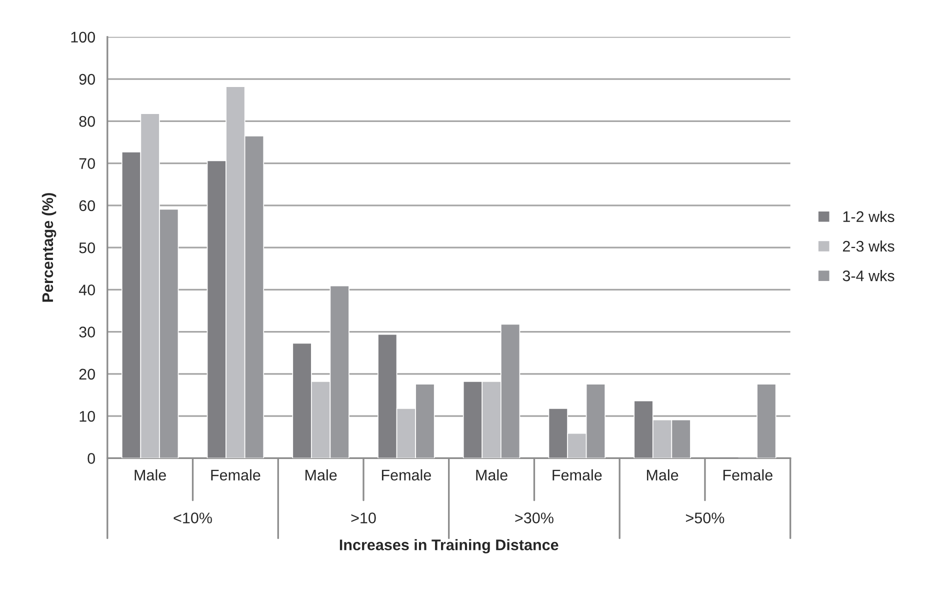 This screenshot has height=615, width=942. I want to click on text: >30%, so click(534, 518).